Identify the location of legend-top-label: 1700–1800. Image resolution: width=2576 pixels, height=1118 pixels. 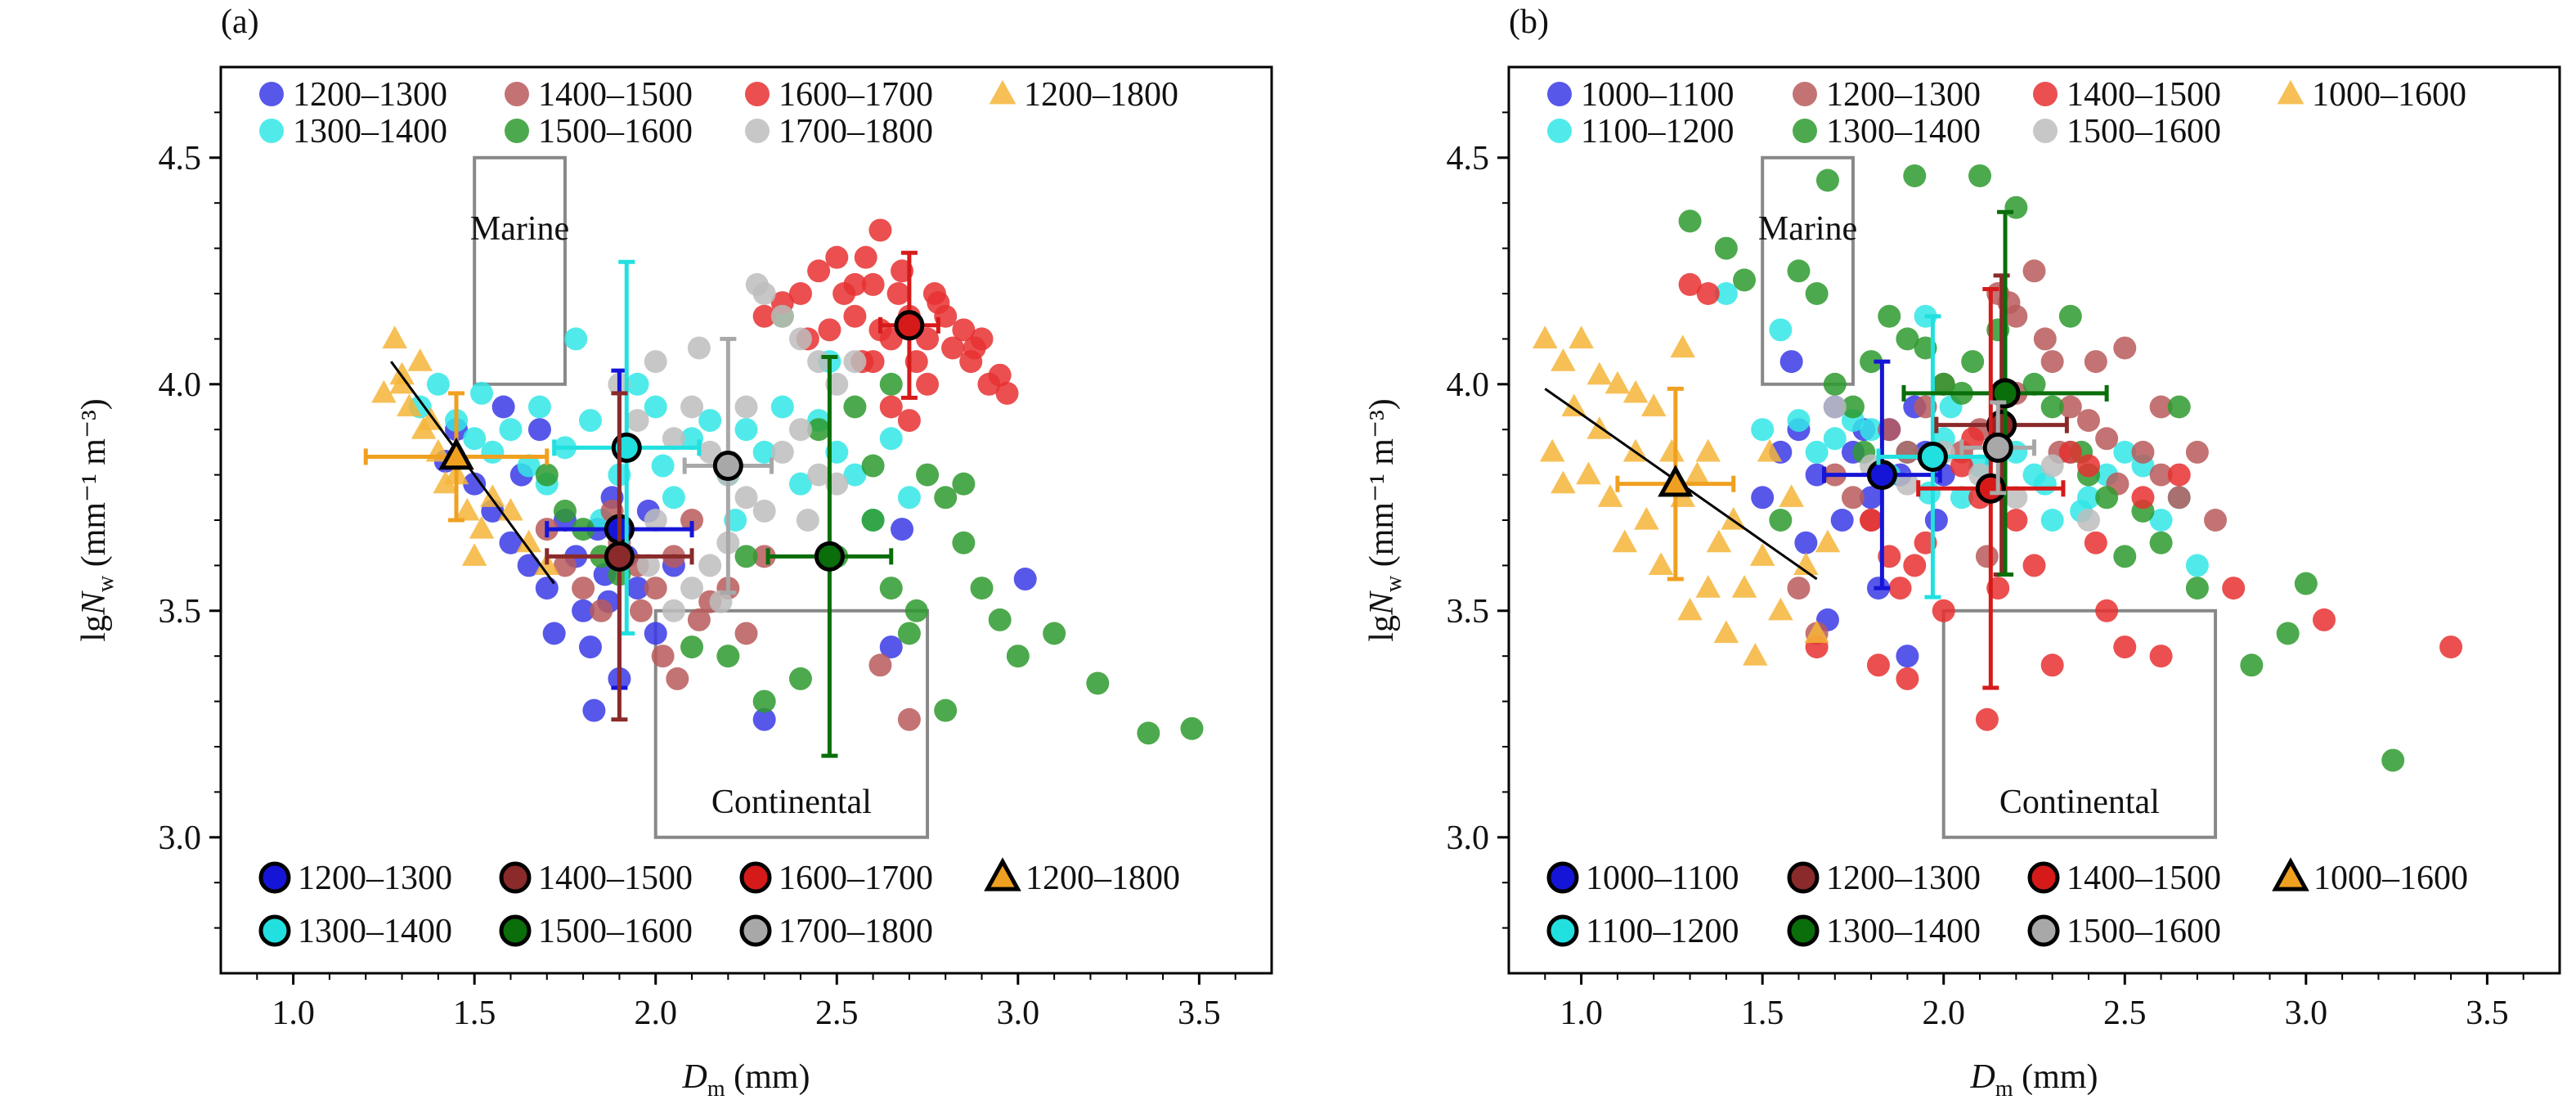
(856, 131).